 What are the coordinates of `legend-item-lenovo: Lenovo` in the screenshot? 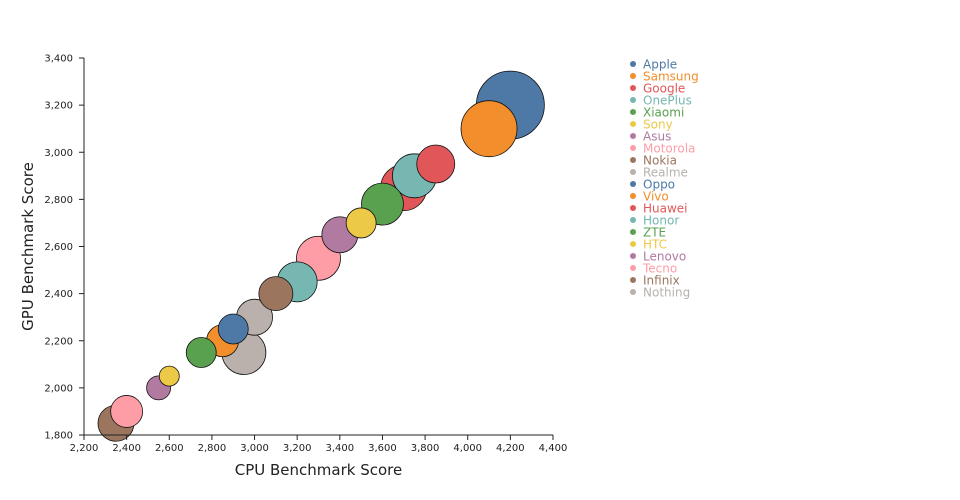 It's located at (658, 257).